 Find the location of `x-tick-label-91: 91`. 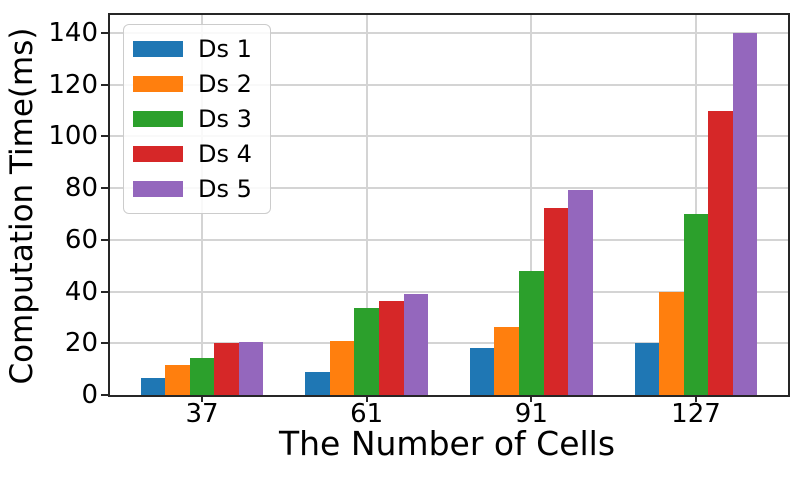

x-tick-label-91: 91 is located at coordinates (531, 414).